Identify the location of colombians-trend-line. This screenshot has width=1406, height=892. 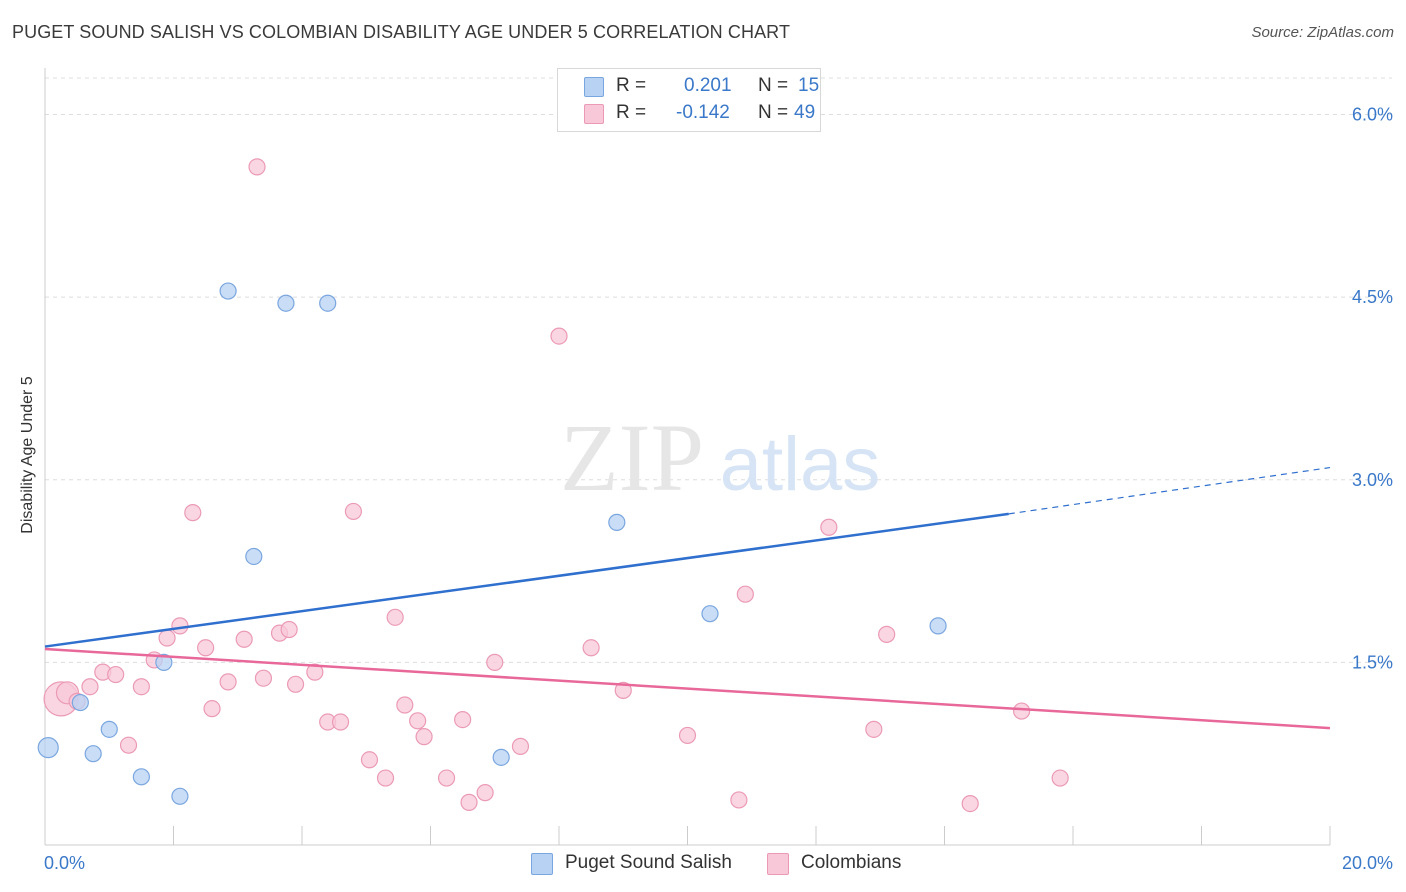
(687, 688).